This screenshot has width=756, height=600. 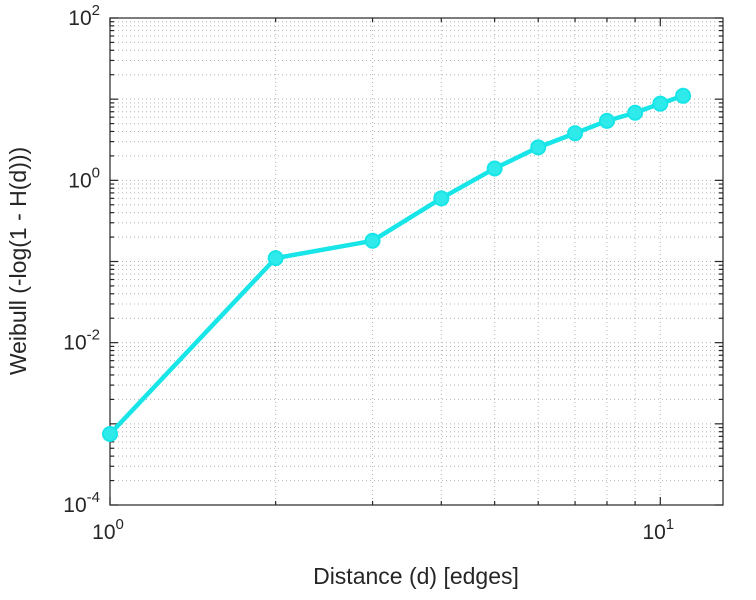 I want to click on x-axis-label: Distance (d) [edges], so click(x=416, y=576).